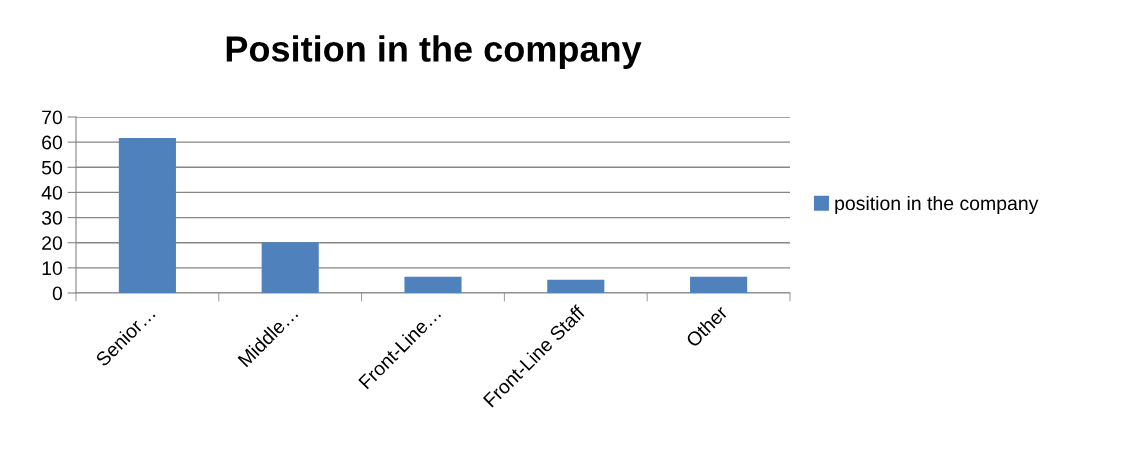 The height and width of the screenshot is (466, 1129). Describe the element at coordinates (937, 205) in the screenshot. I see `legend-label: position in the company` at that location.